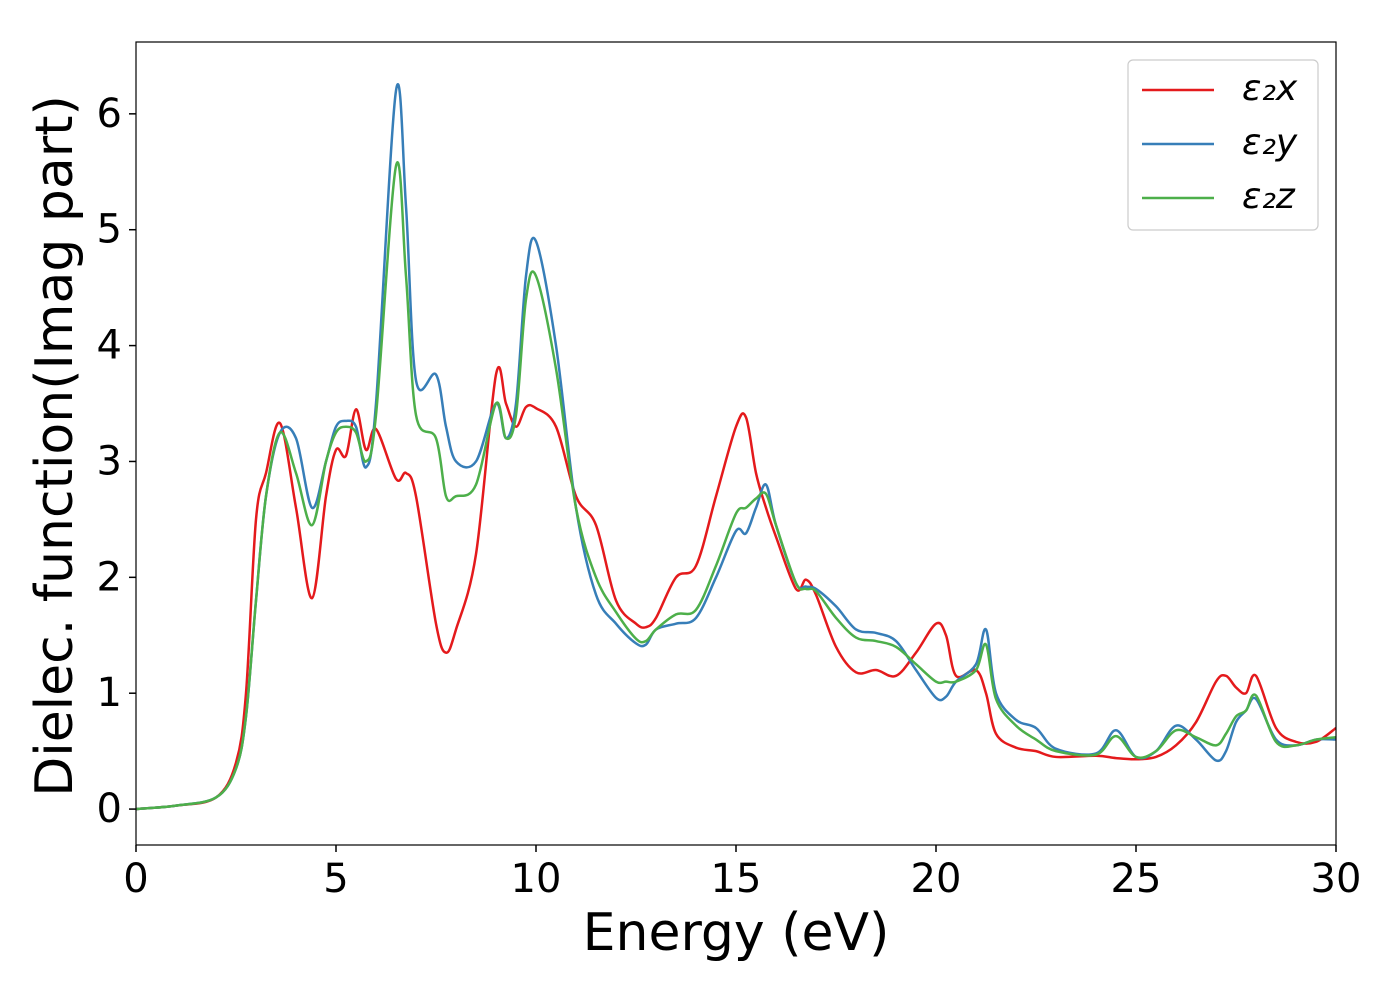 This screenshot has height=1000, width=1400. I want to click on legend-box, so click(1223, 145).